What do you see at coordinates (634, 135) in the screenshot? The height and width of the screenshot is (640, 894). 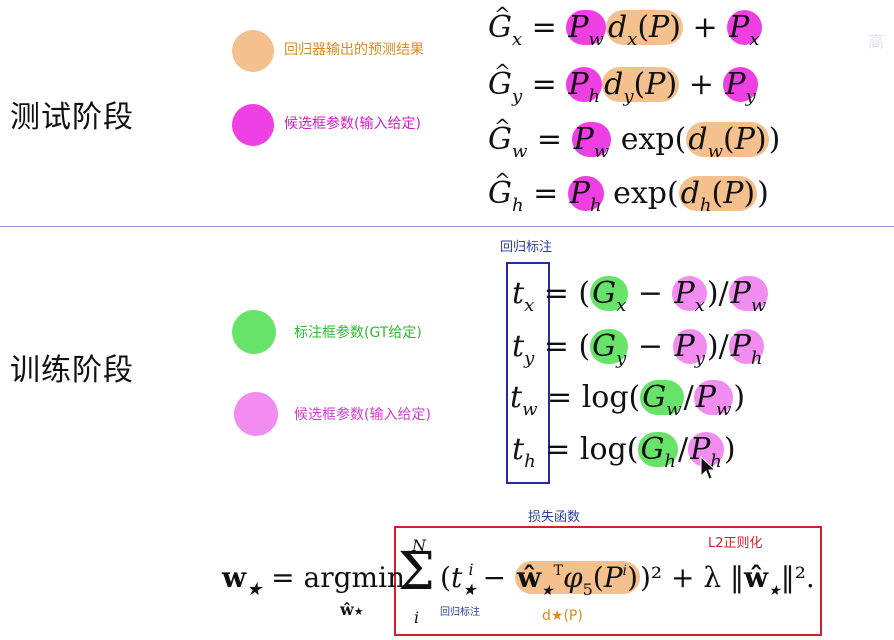 I see `eq-gw: Gw = Pw exp(dw(P))` at bounding box center [634, 135].